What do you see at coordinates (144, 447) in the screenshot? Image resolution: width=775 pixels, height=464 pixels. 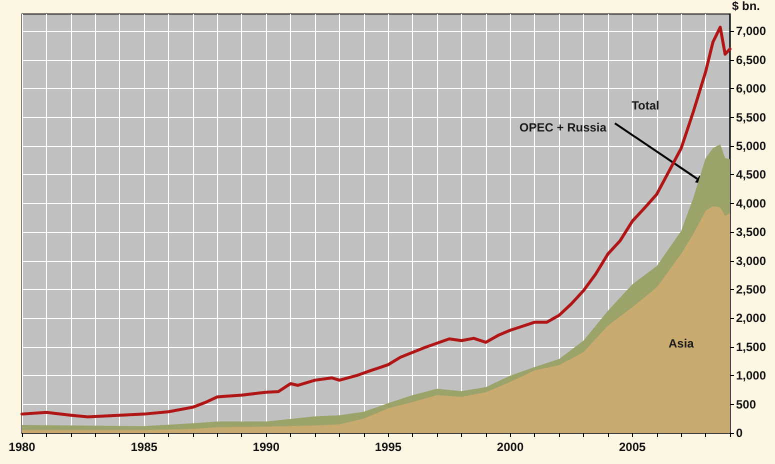 I see `x-tick-label: 1985` at bounding box center [144, 447].